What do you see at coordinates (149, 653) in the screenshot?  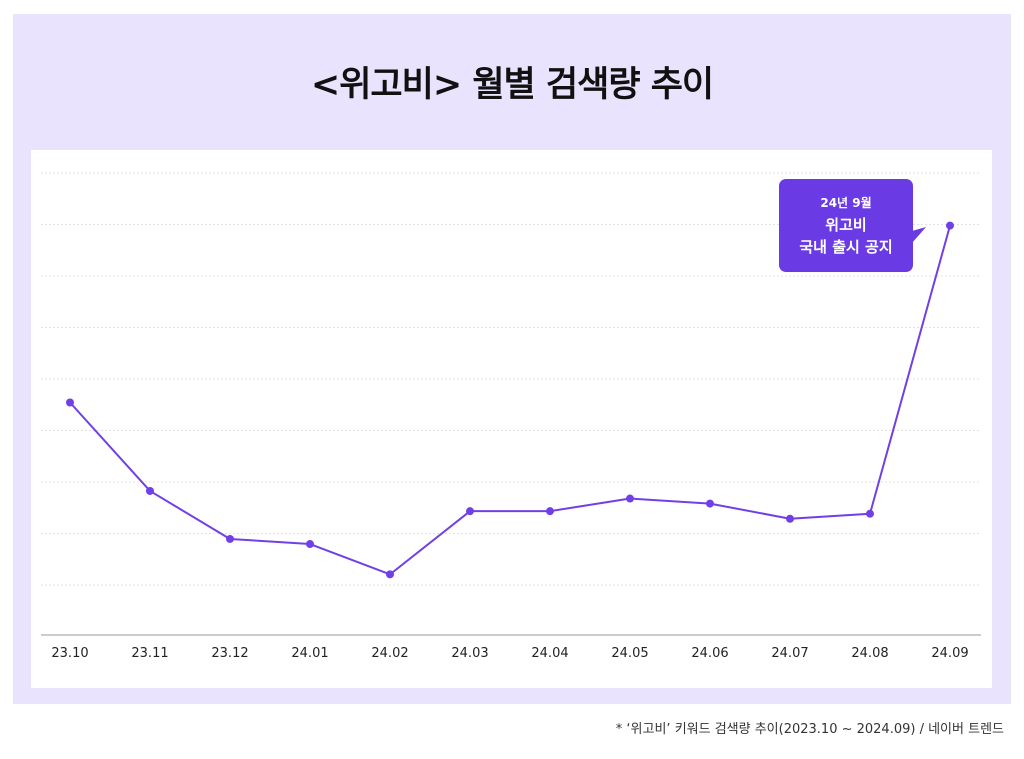 I see `x-tick-label: 23.11` at bounding box center [149, 653].